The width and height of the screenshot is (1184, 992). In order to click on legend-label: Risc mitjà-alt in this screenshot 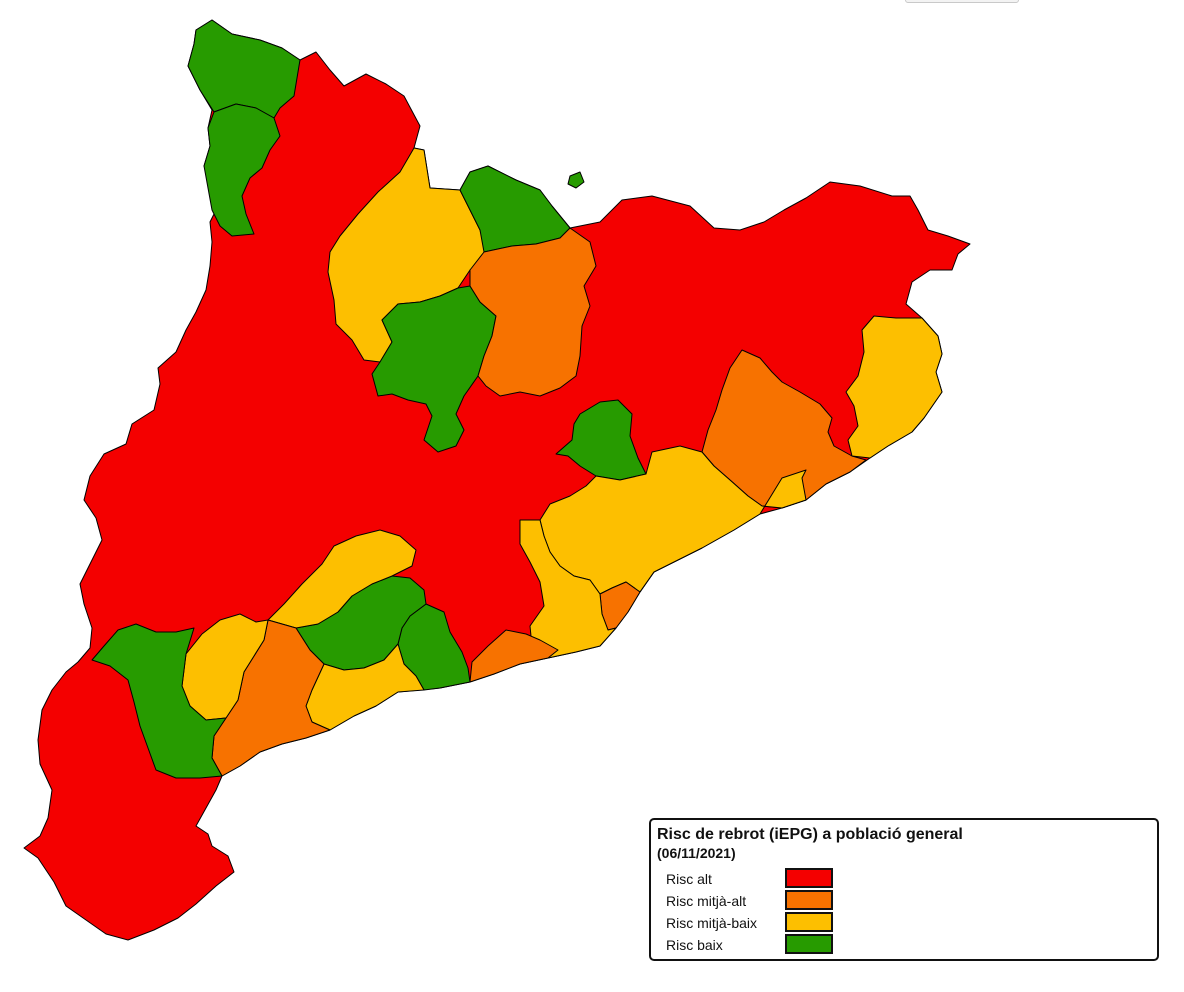, I will do `click(706, 901)`.